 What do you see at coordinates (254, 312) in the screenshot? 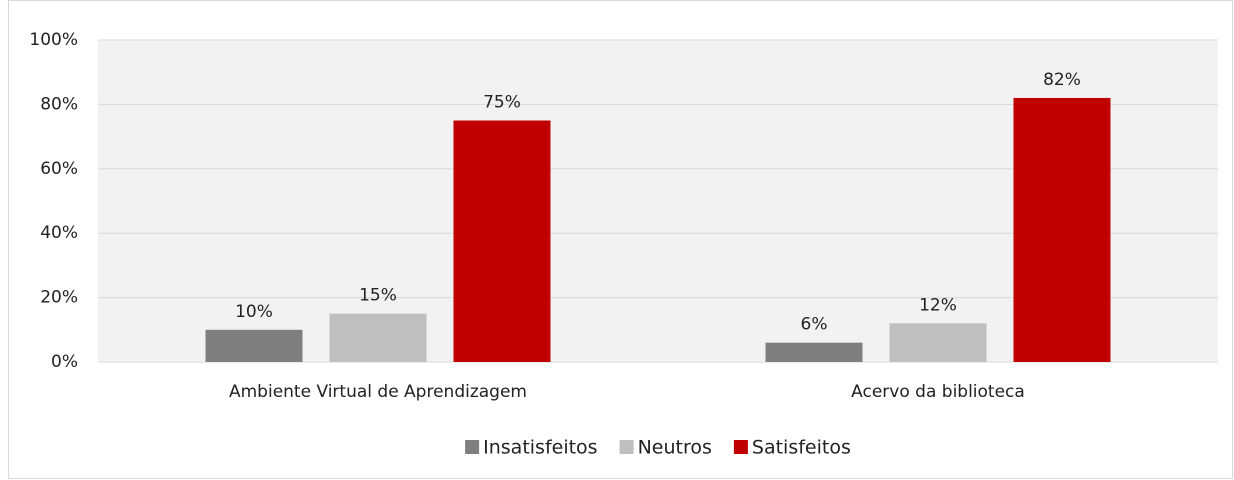
I see `value-label: 10%` at bounding box center [254, 312].